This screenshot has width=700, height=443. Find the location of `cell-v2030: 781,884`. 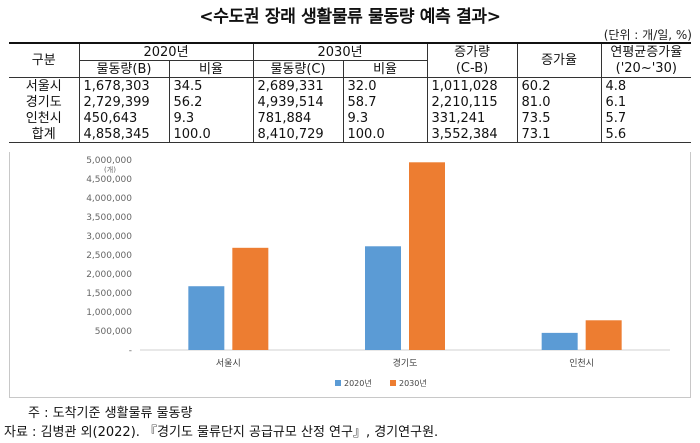

cell-v2030: 781,884 is located at coordinates (298, 118).